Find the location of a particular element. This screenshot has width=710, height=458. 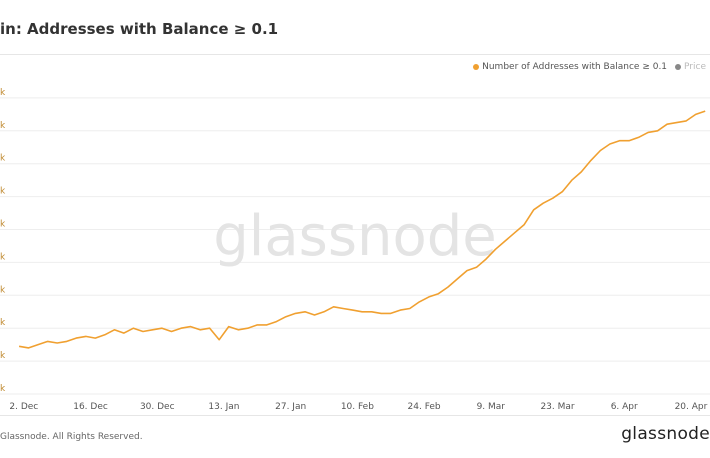

legend-item-price: Price is located at coordinates (690, 67).